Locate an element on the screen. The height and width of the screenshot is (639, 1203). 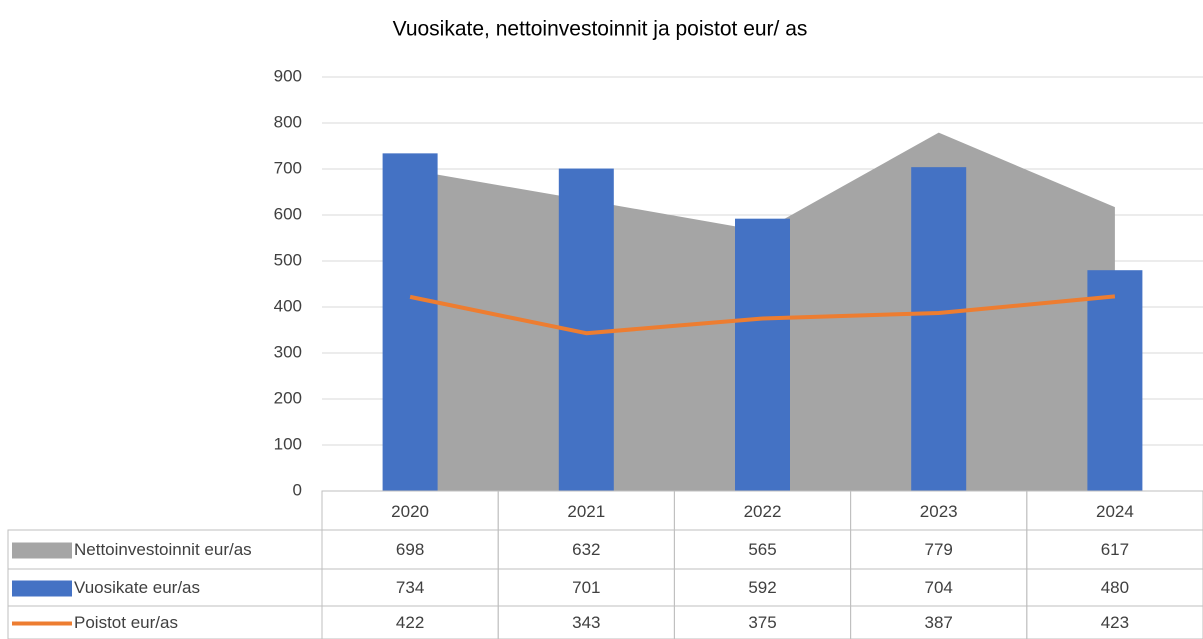
legend-label: Vuosikate eur/as is located at coordinates (137, 587).